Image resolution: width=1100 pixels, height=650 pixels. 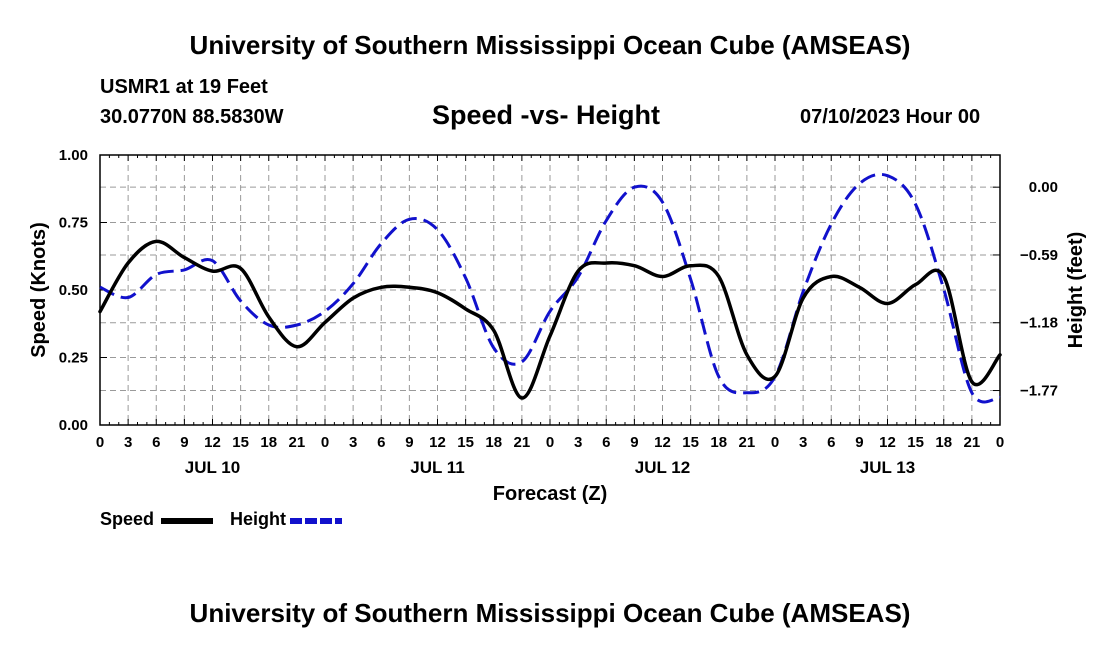 I want to click on y-left-tick-label: 0.00, so click(x=73, y=425).